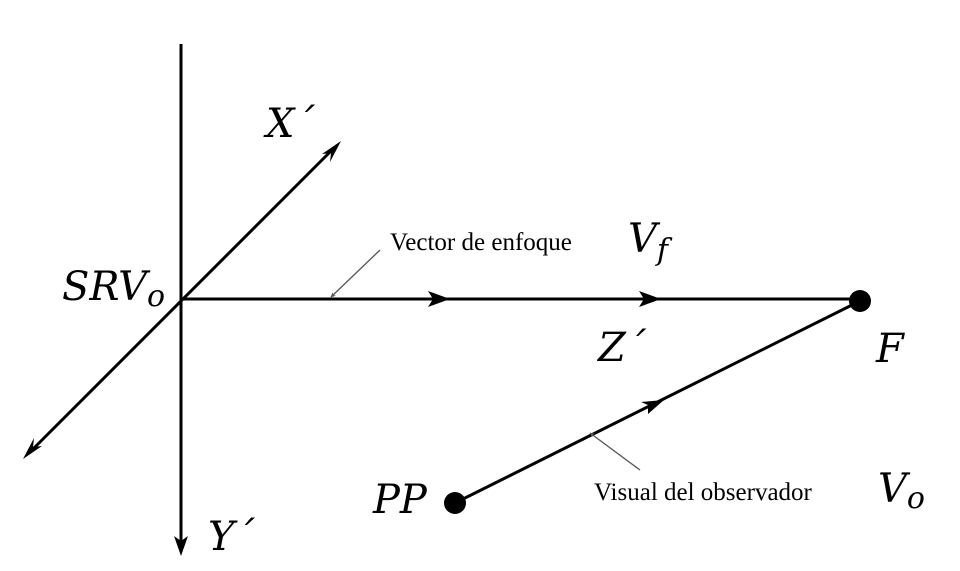 The width and height of the screenshot is (960, 571). What do you see at coordinates (355, 273) in the screenshot?
I see `focus-vector-pointer` at bounding box center [355, 273].